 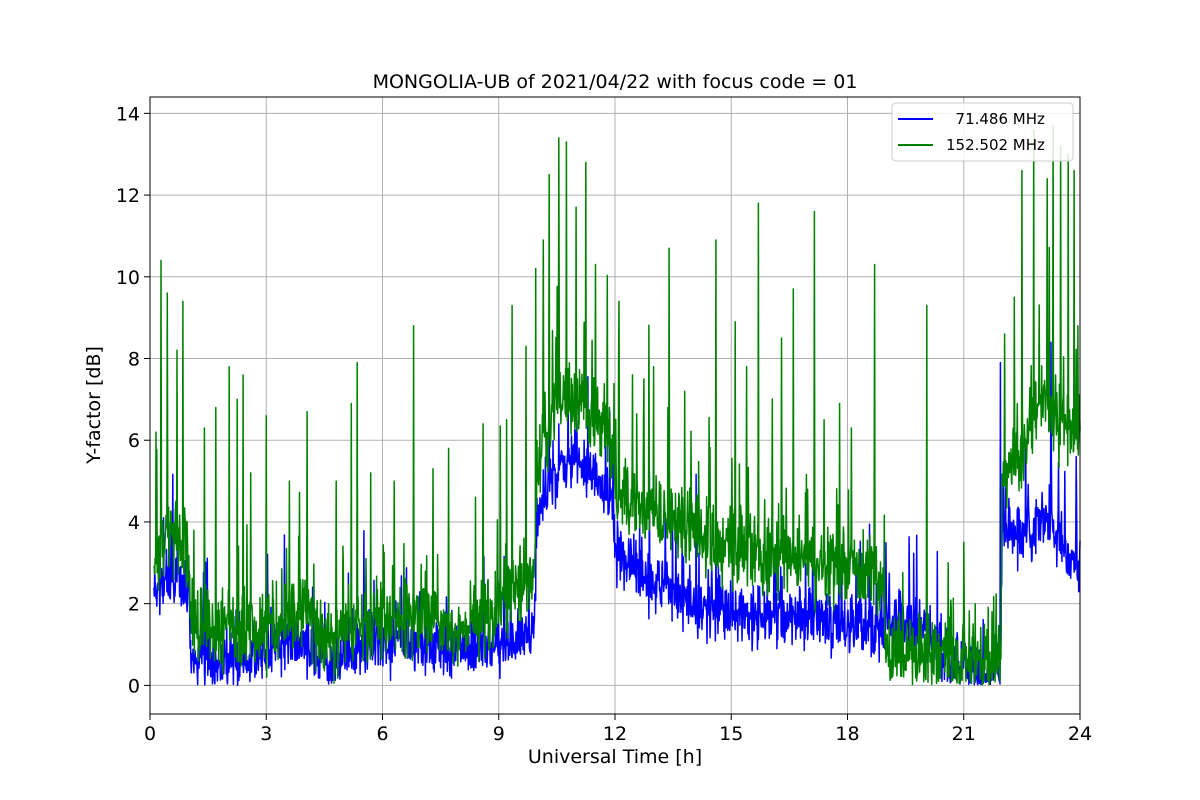 What do you see at coordinates (847, 734) in the screenshot?
I see `x-tick-label: 18` at bounding box center [847, 734].